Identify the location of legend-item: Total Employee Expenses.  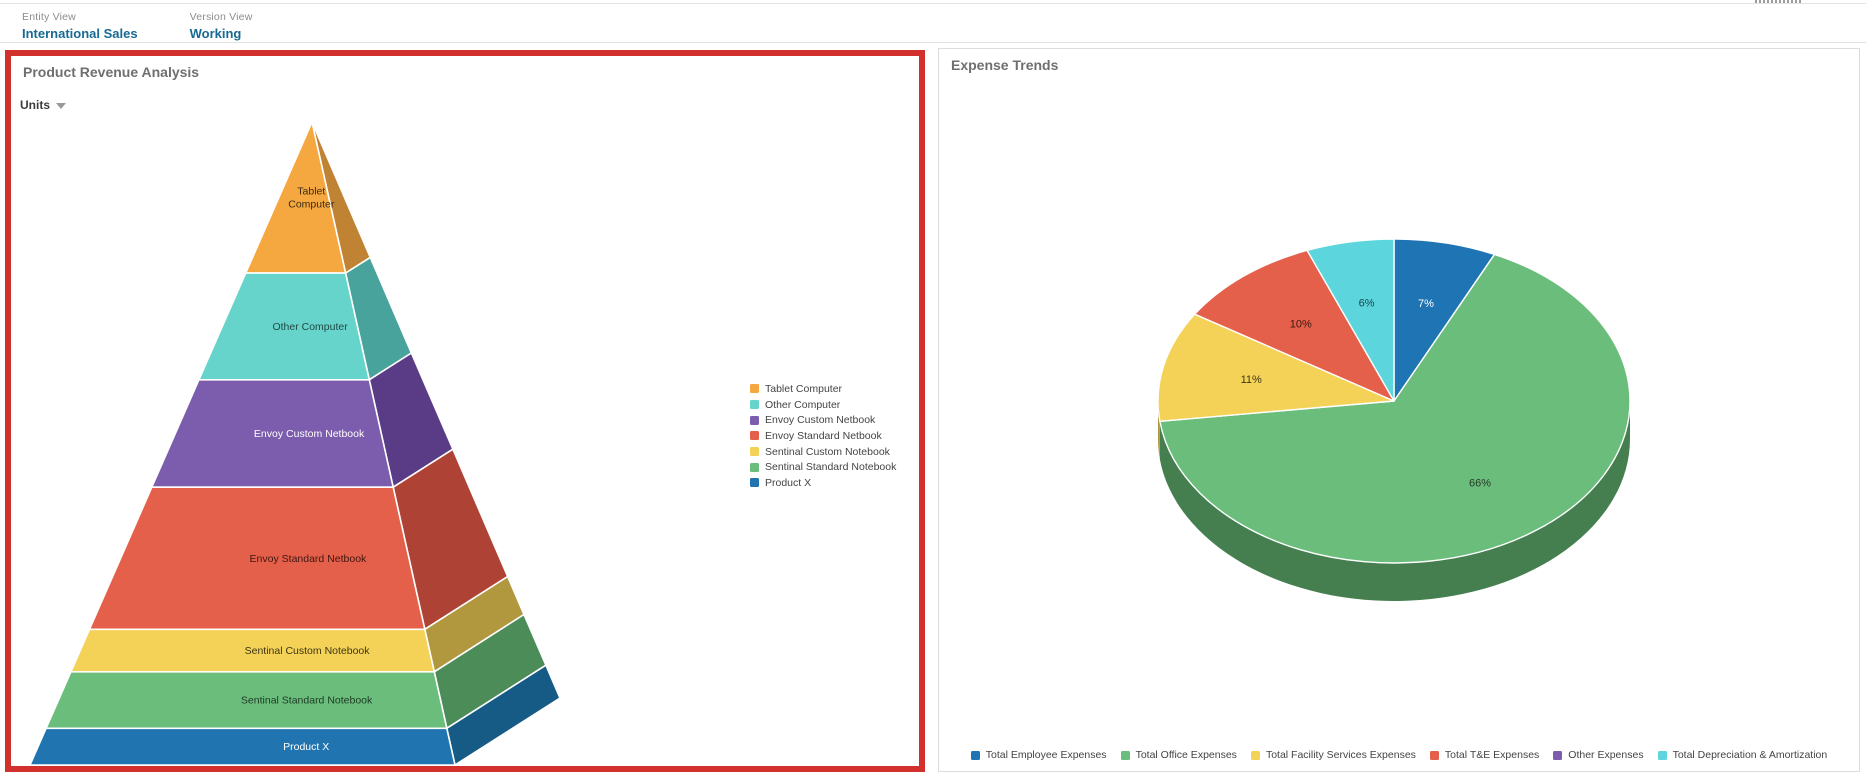
(1038, 755).